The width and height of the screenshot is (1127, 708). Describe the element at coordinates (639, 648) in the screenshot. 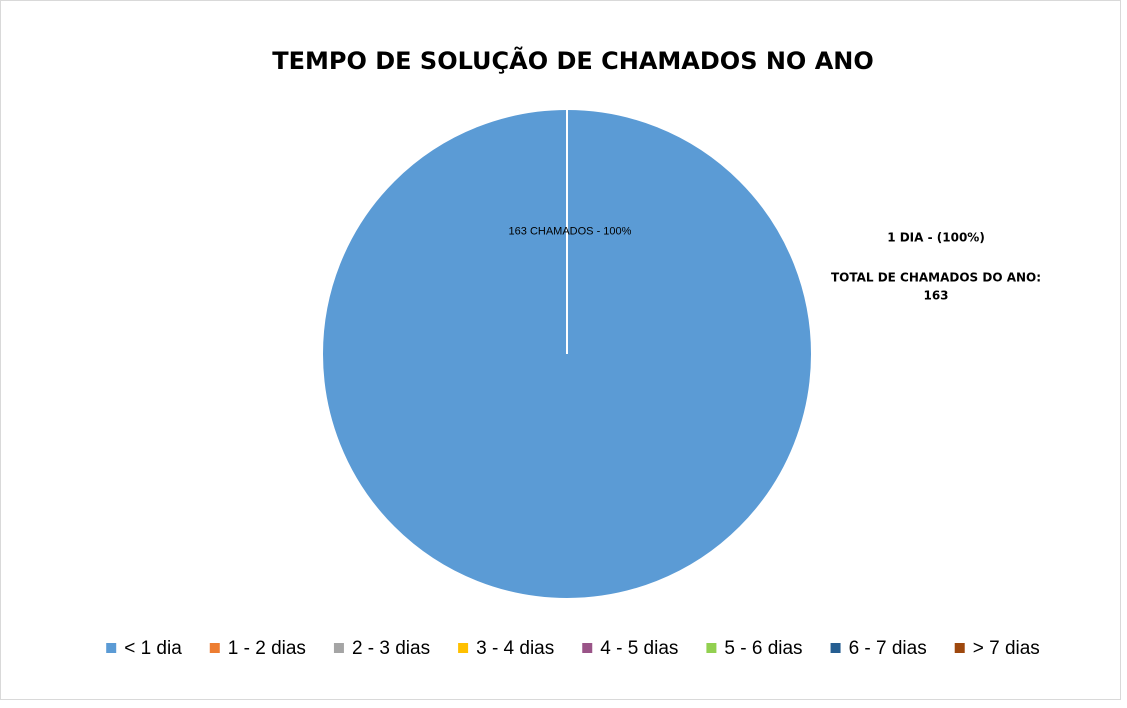

I see `legend-label: 4 - 5 dias` at that location.